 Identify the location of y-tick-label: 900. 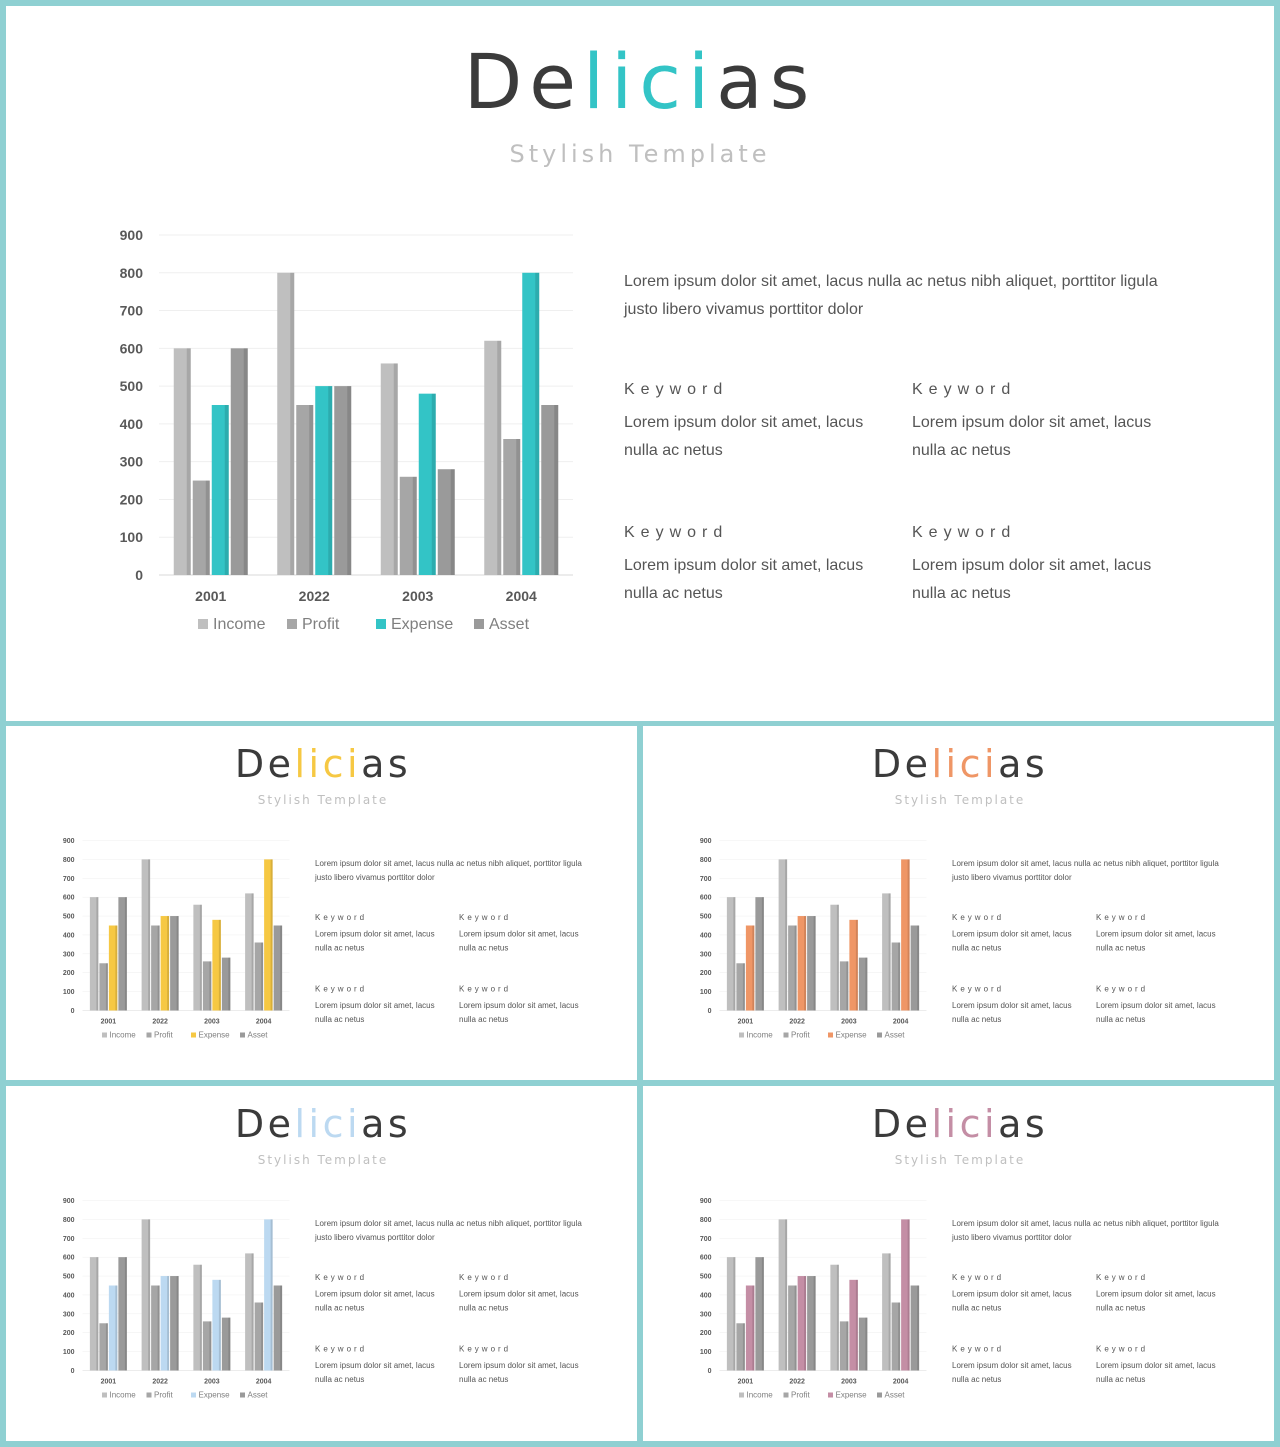
(706, 841).